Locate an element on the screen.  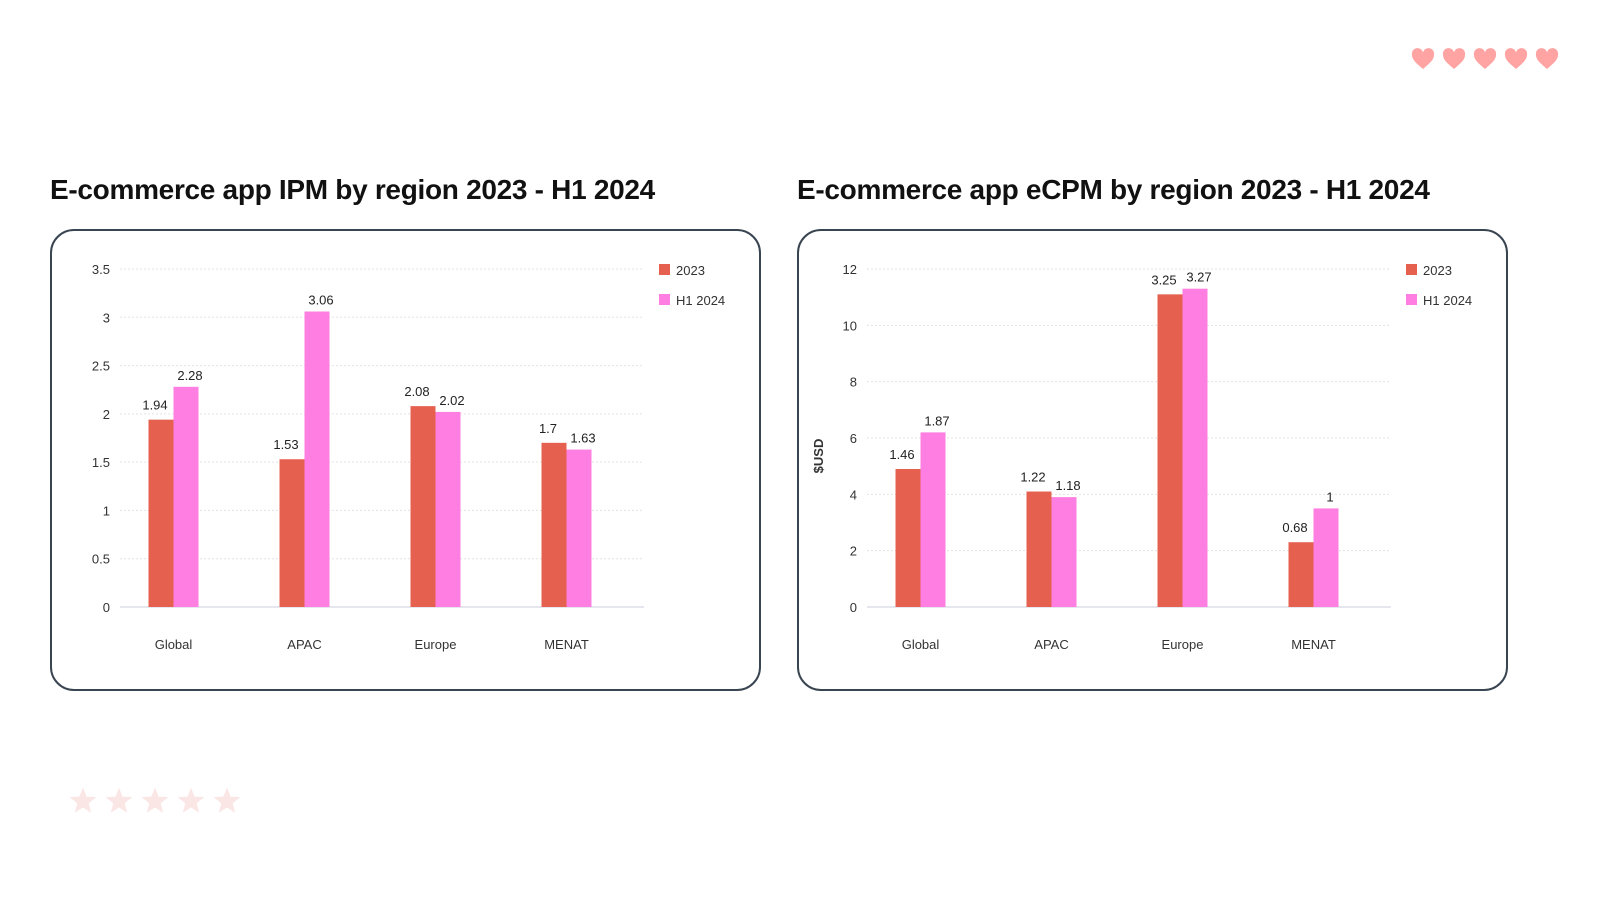
y-tick-label: 12 is located at coordinates (850, 269).